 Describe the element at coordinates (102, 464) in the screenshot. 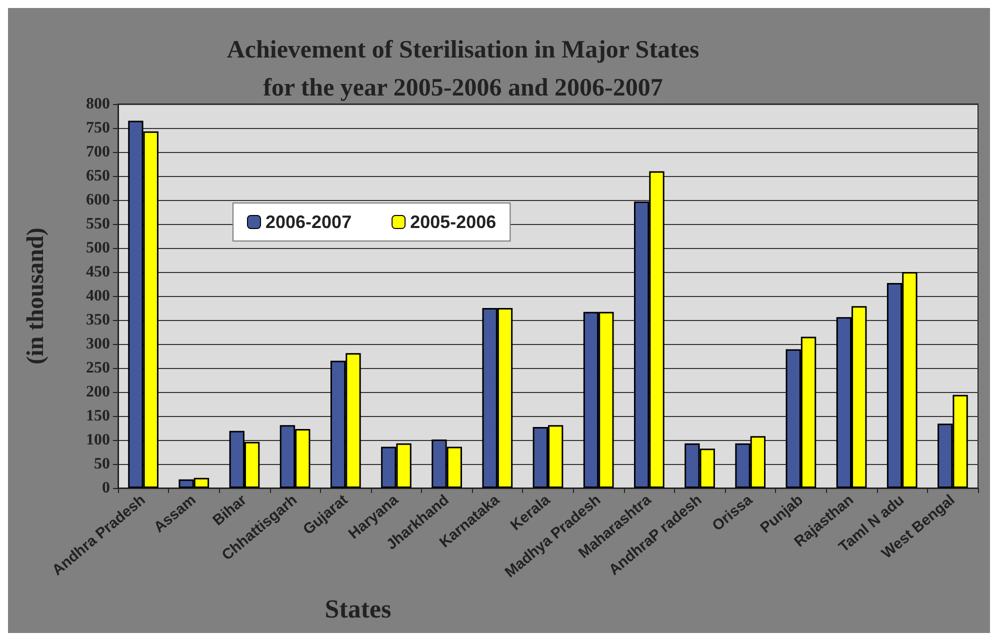

I see `y-tick-label: 50` at that location.